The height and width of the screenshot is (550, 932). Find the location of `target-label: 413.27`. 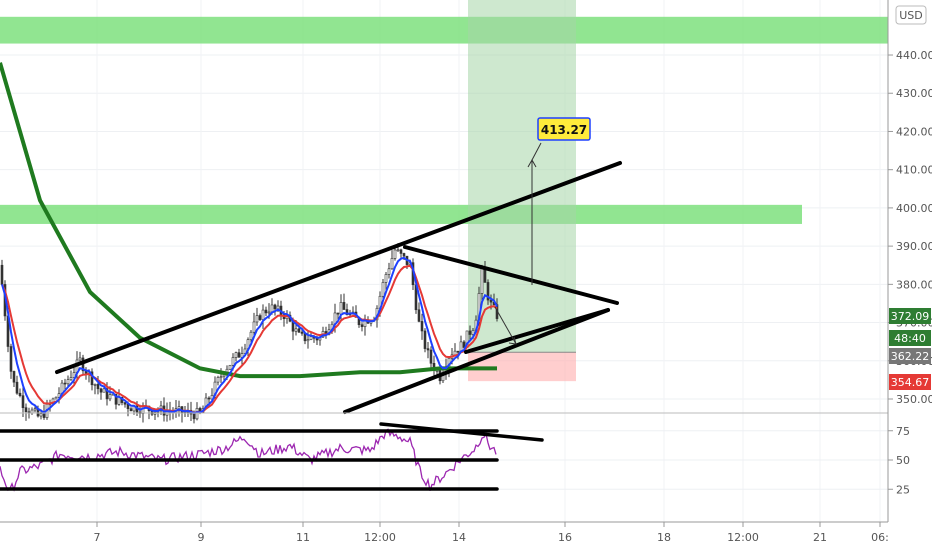

target-label: 413.27 is located at coordinates (564, 130).